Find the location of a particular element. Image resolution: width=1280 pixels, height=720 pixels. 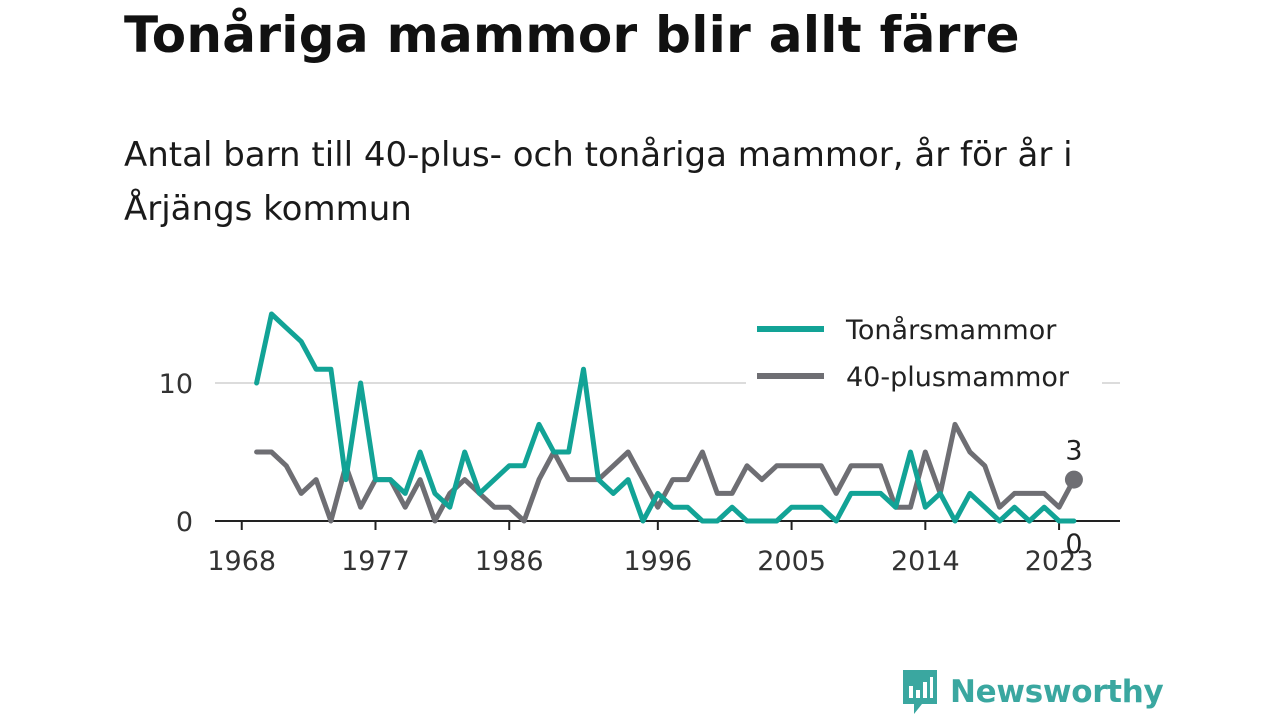

legend-background is located at coordinates (924, 358).